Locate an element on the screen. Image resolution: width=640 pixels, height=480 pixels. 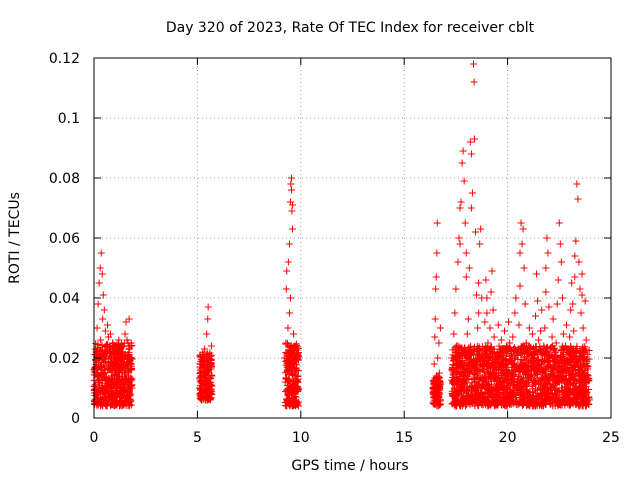
x-tick-label: 5 is located at coordinates (197, 438).